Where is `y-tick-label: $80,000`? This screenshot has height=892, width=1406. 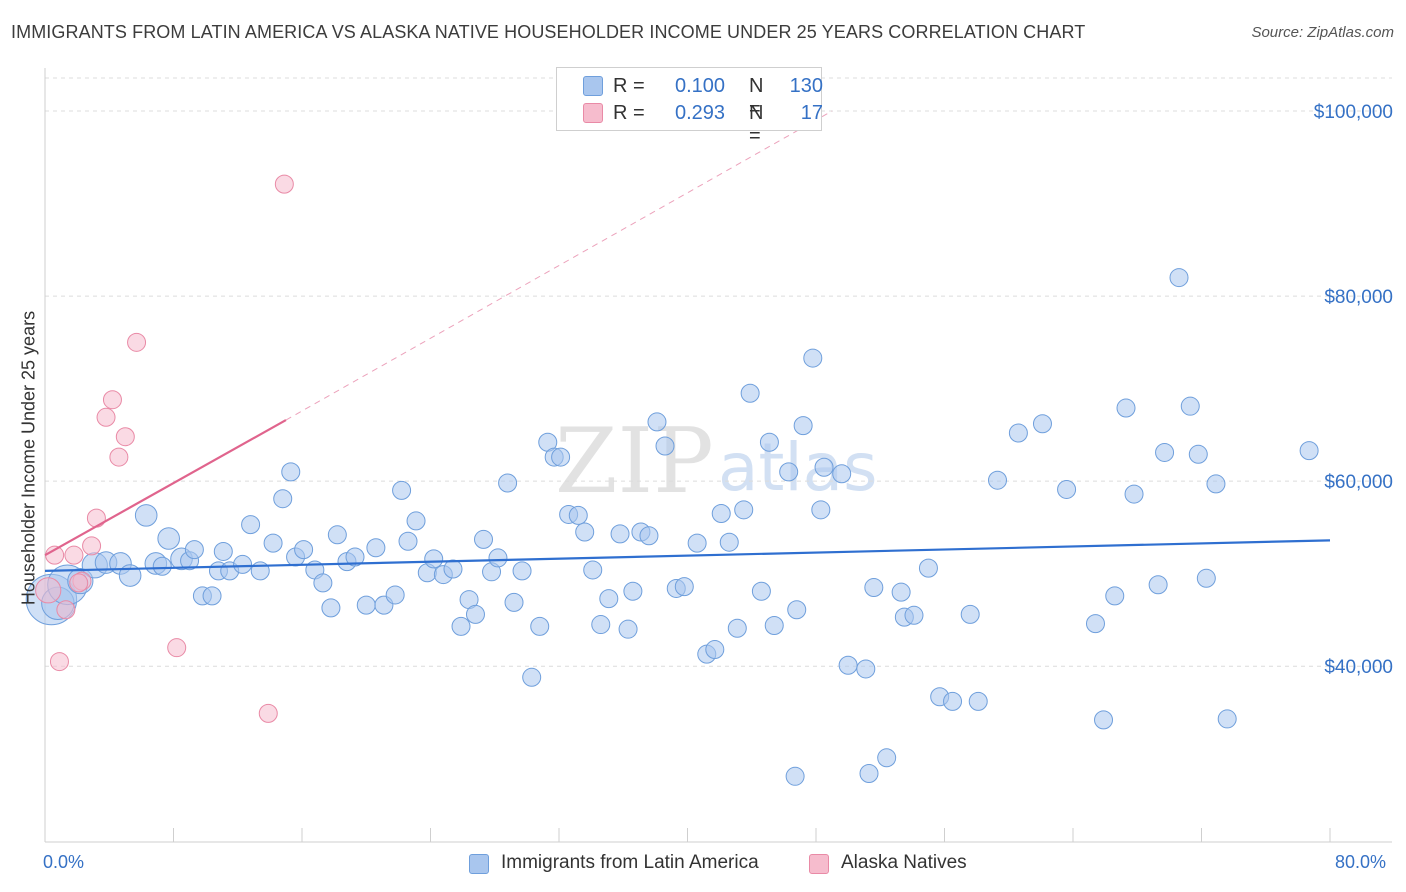
y-tick-label: $80,000 is located at coordinates (1358, 297).